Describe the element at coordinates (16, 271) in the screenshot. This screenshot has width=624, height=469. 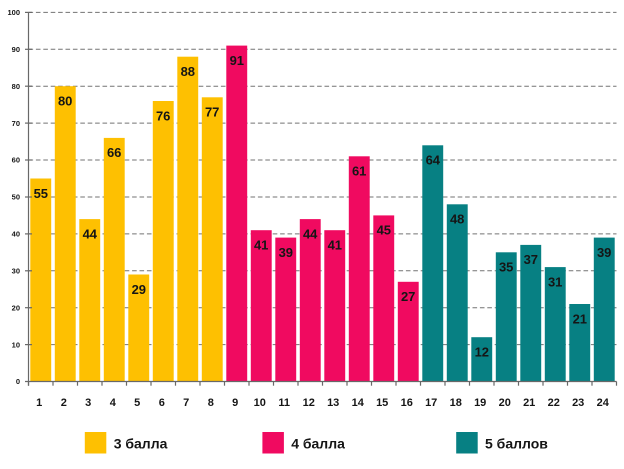
I see `svg-text: 30` at that location.